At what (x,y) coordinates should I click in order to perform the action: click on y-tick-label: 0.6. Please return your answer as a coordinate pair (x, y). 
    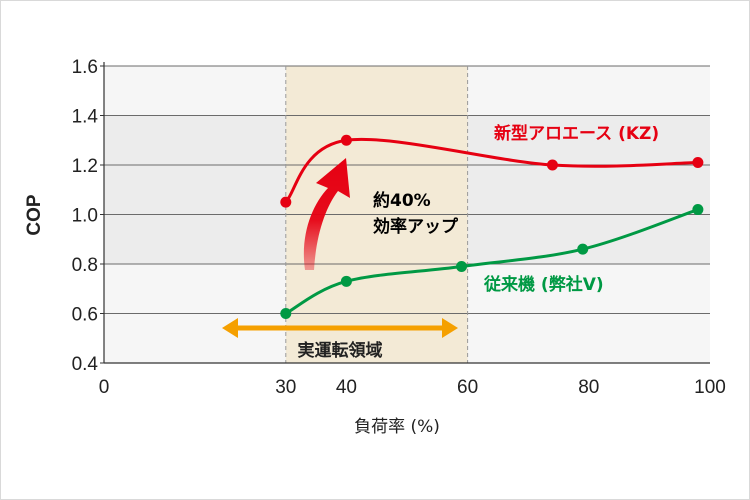
    Looking at the image, I should click on (85, 315).